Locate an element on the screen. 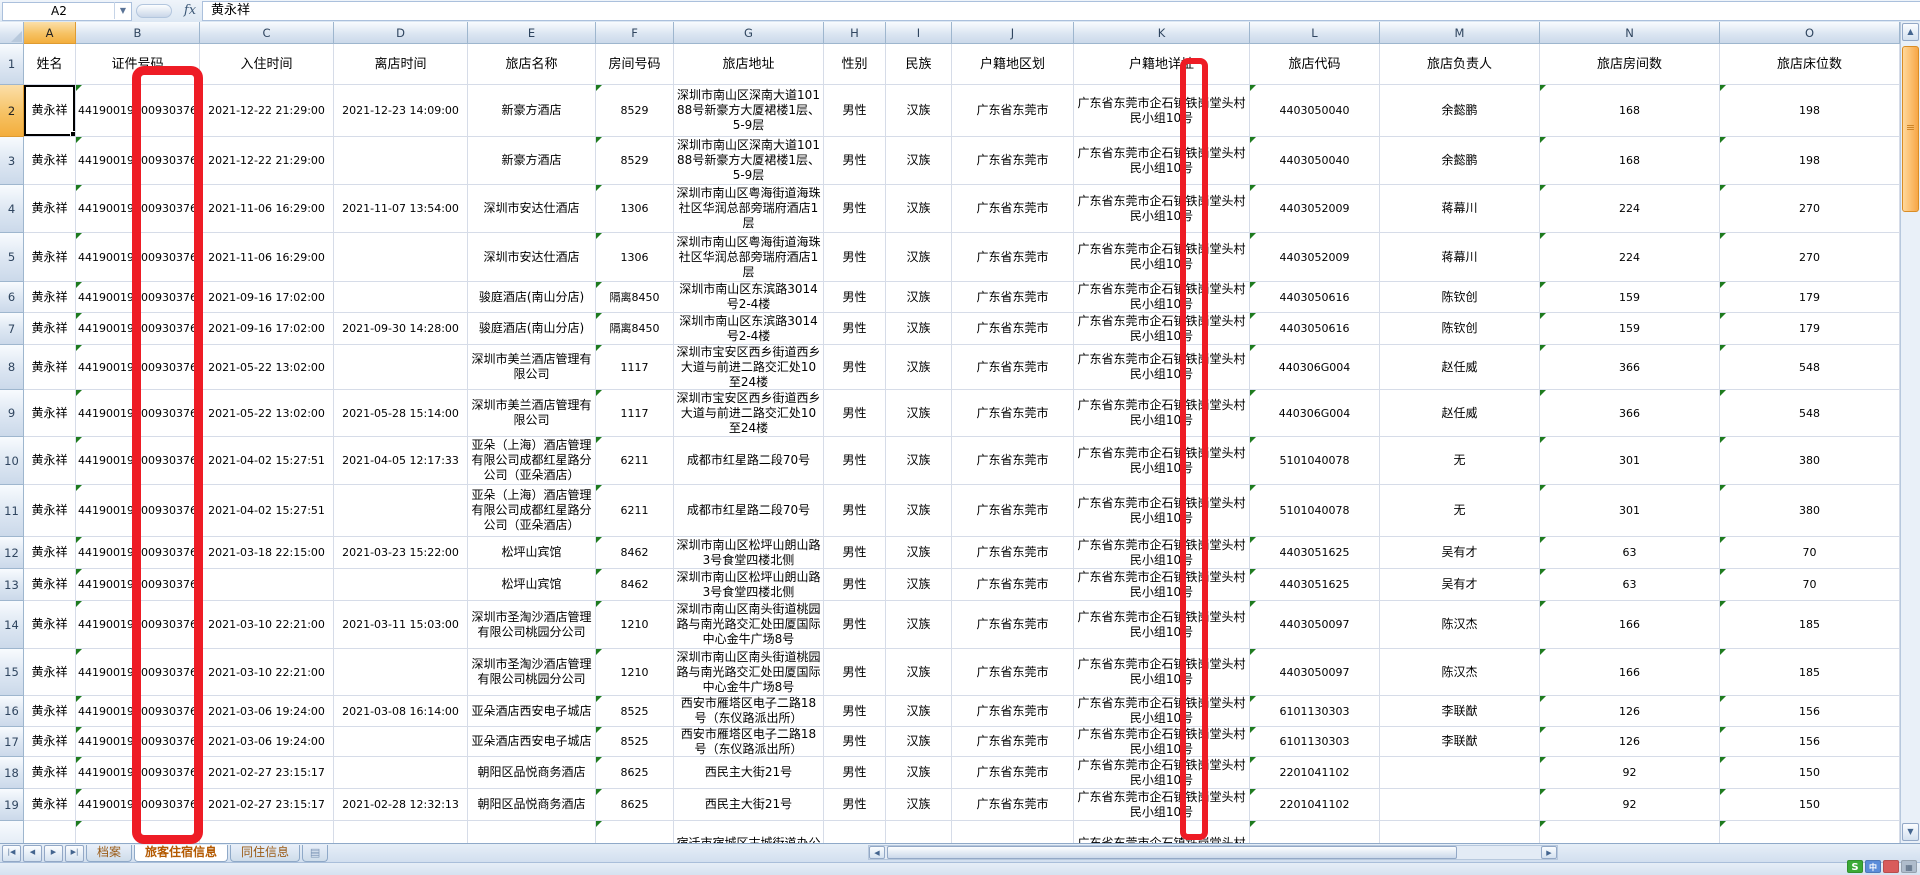  cell-G19: 西民主大街21号 is located at coordinates (749, 805).